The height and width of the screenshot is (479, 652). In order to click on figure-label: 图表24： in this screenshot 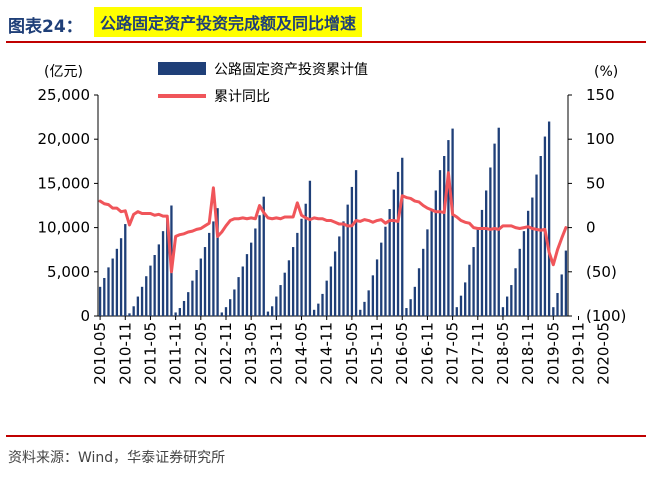, I will do `click(45, 27)`.